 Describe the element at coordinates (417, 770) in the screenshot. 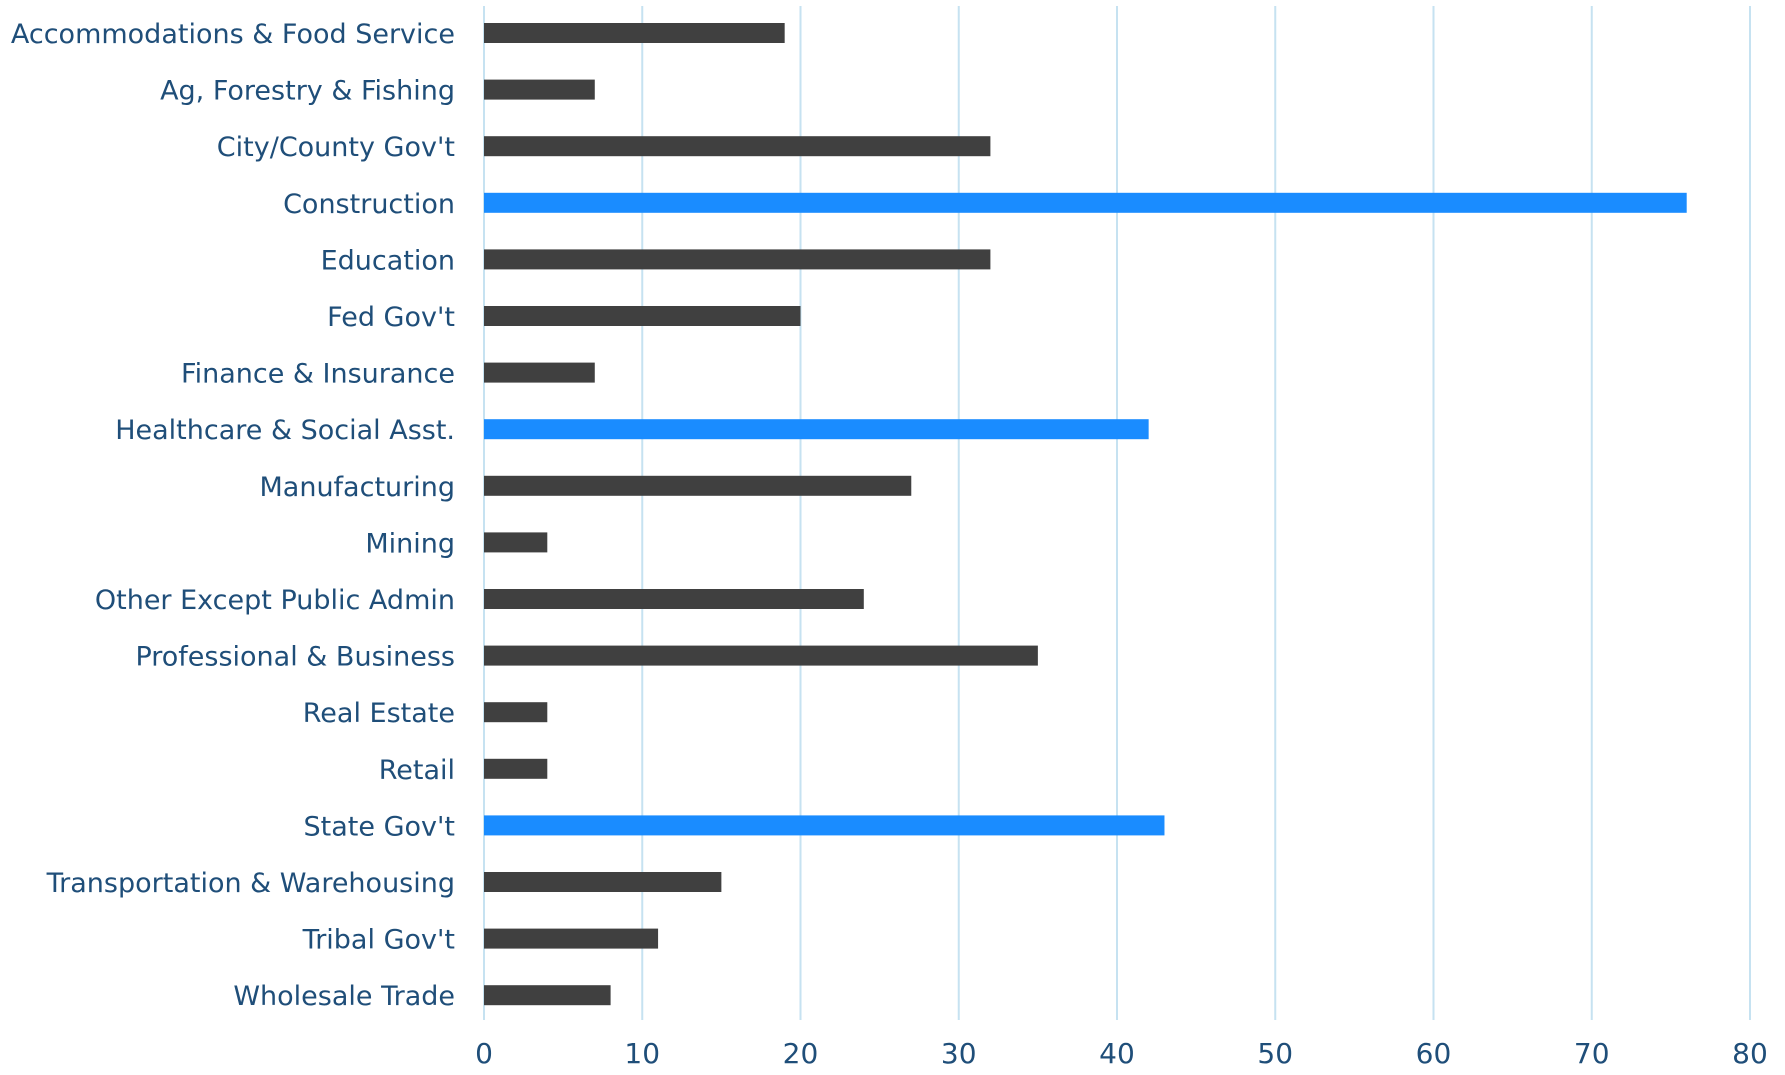

I see `category-label-retail: Retail` at that location.